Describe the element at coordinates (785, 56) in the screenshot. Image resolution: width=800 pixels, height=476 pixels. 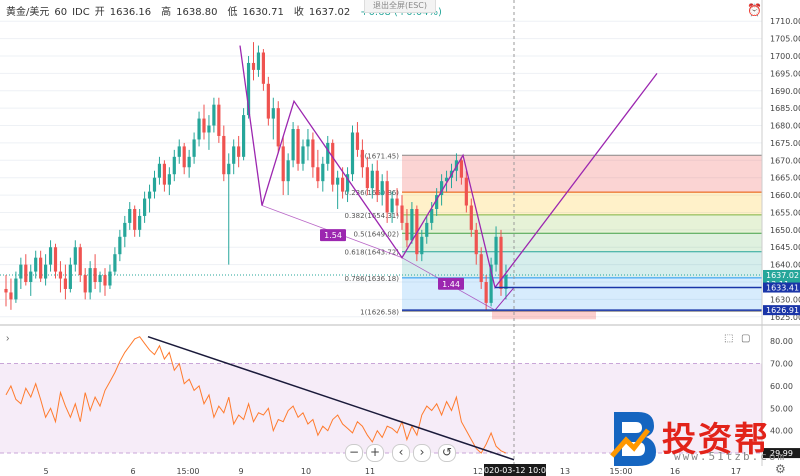
I see `price-tick: 1700.00` at that location.